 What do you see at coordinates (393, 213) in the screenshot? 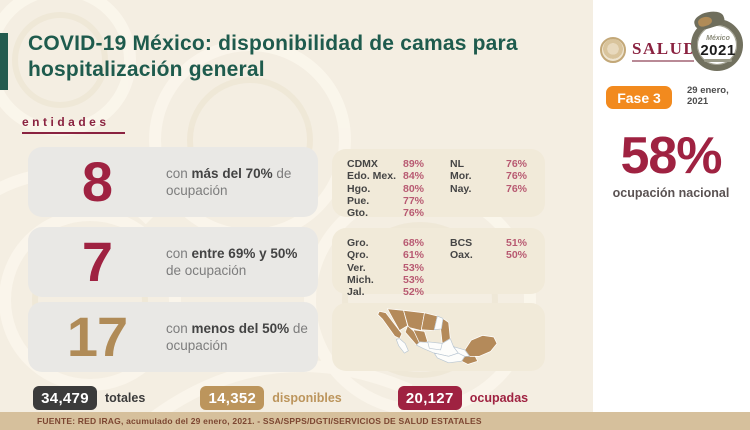
I see `state-row: Gto. 76%` at bounding box center [393, 213].